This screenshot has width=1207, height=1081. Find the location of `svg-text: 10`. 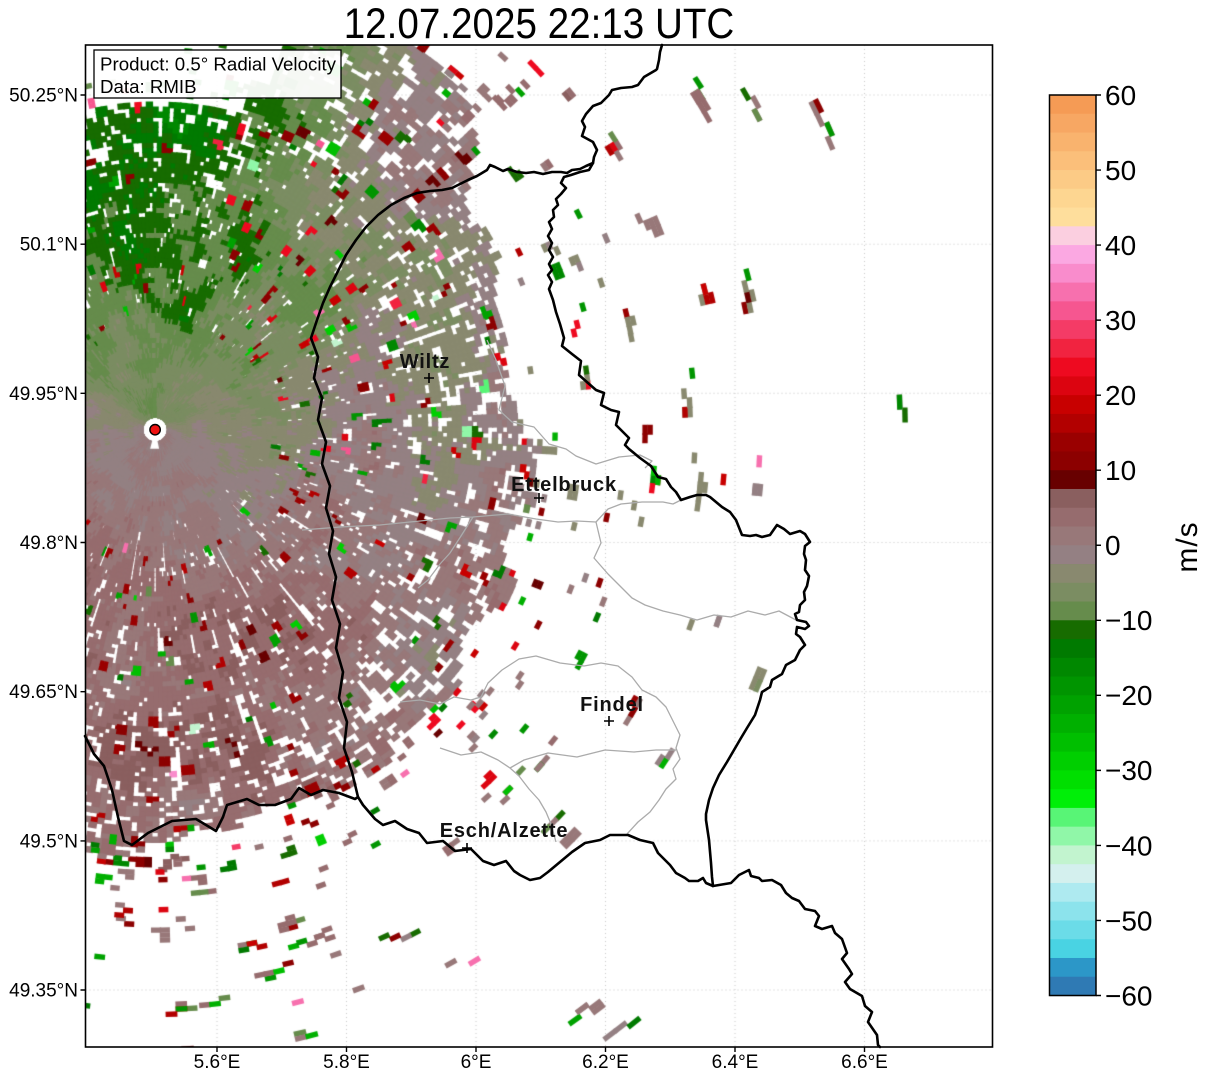

svg-text: 10 is located at coordinates (1120, 470).